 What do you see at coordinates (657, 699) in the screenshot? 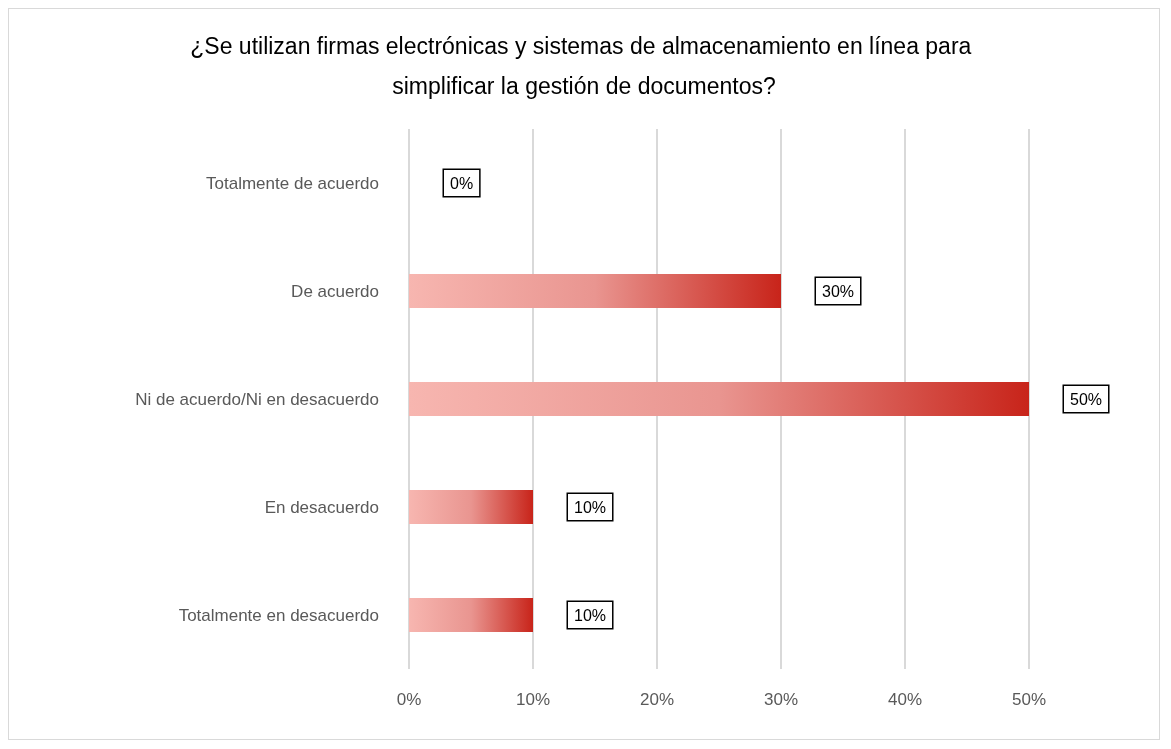
I see `x-tick-label: 20%` at bounding box center [657, 699].